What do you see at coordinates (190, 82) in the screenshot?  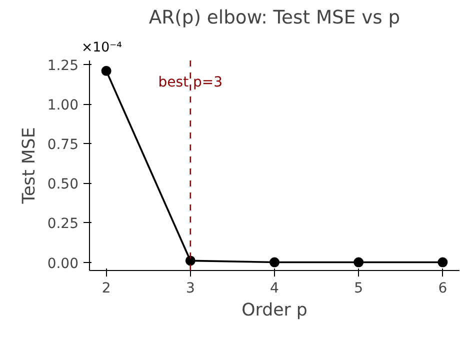 I see `ref-line-label: best p=3` at bounding box center [190, 82].